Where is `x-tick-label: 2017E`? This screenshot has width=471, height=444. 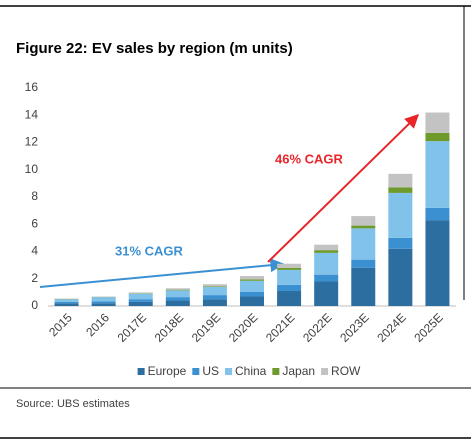
x-tick-label: 2017E is located at coordinates (132, 327).